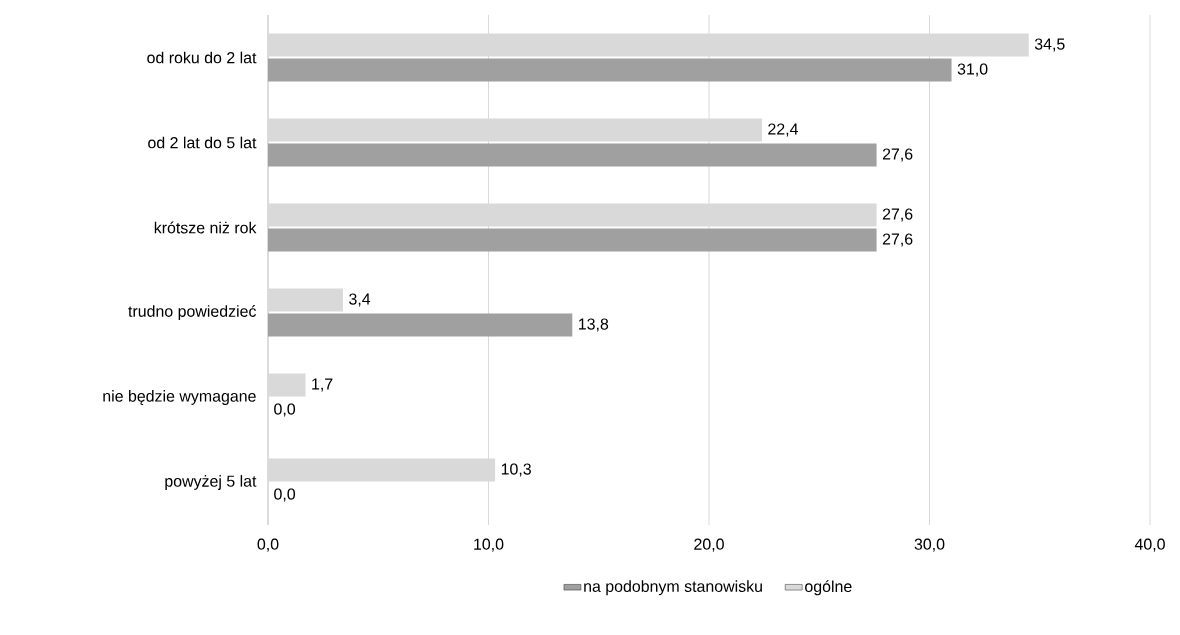  I want to click on y-tick-label: trudno powiedzieć, so click(192, 312).